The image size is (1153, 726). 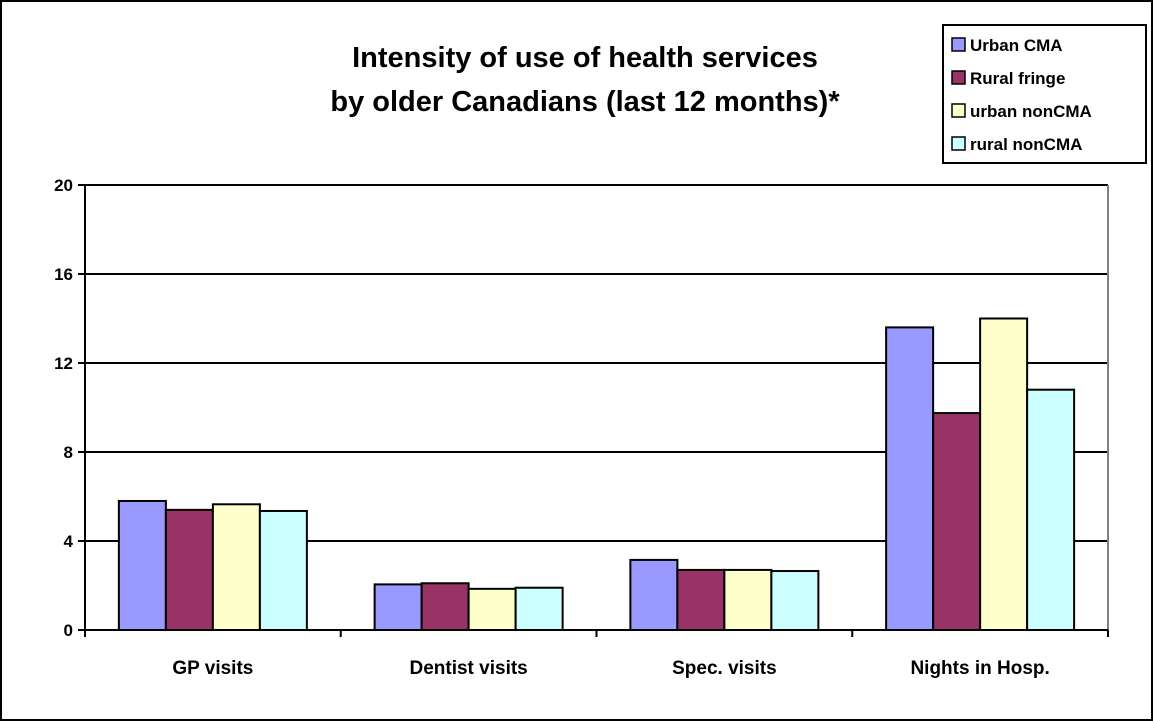 What do you see at coordinates (1017, 78) in the screenshot?
I see `legend-label: Rural fringe` at bounding box center [1017, 78].